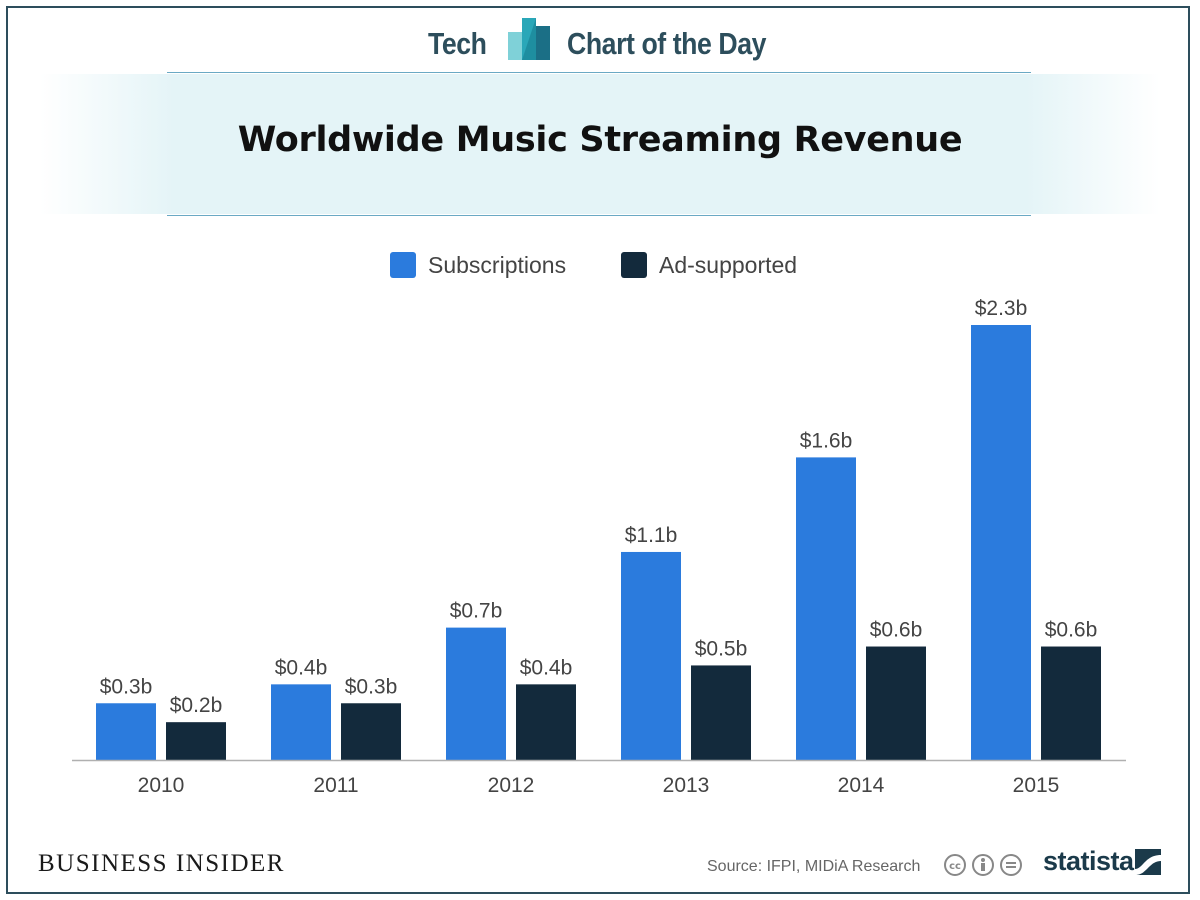 This screenshot has height=900, width=1200. What do you see at coordinates (814, 866) in the screenshot?
I see `source-note: Source: IFPI, MIDiA Research` at bounding box center [814, 866].